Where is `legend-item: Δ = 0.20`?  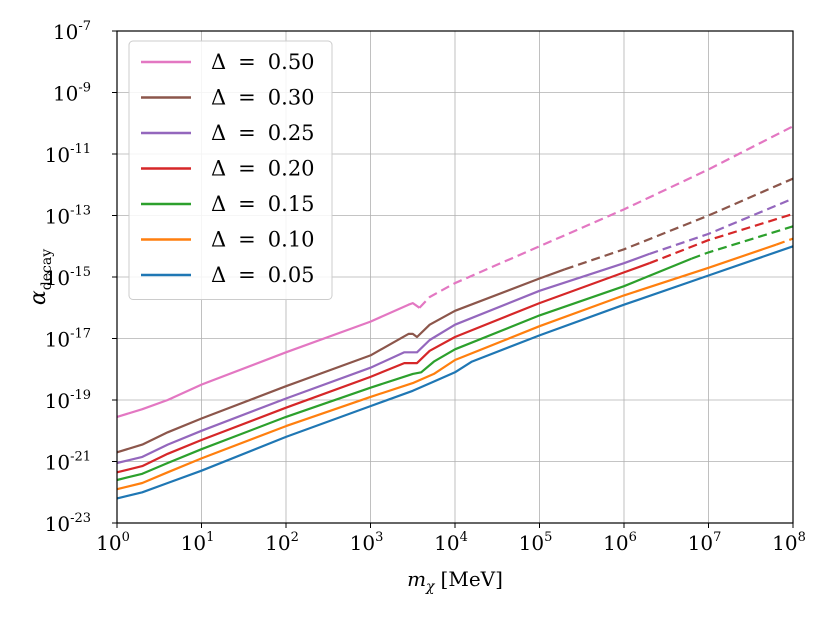
legend-item: Δ = 0.20 is located at coordinates (228, 169).